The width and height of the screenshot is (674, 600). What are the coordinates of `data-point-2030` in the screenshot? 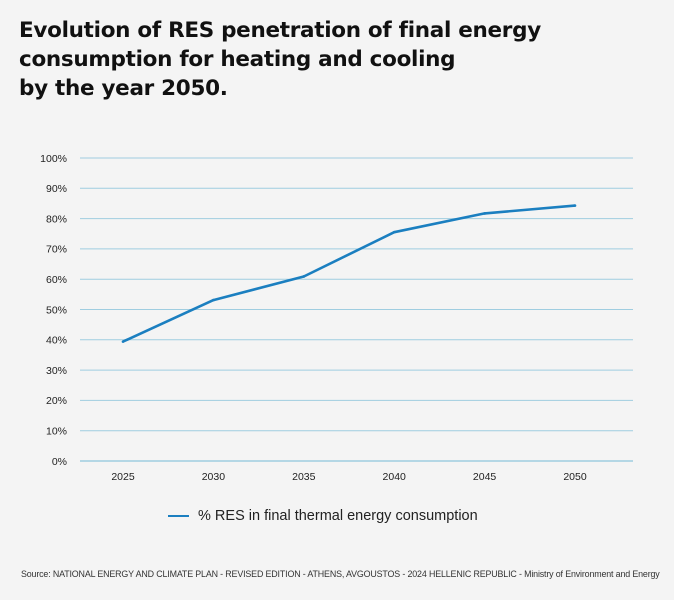 It's located at (213, 300).